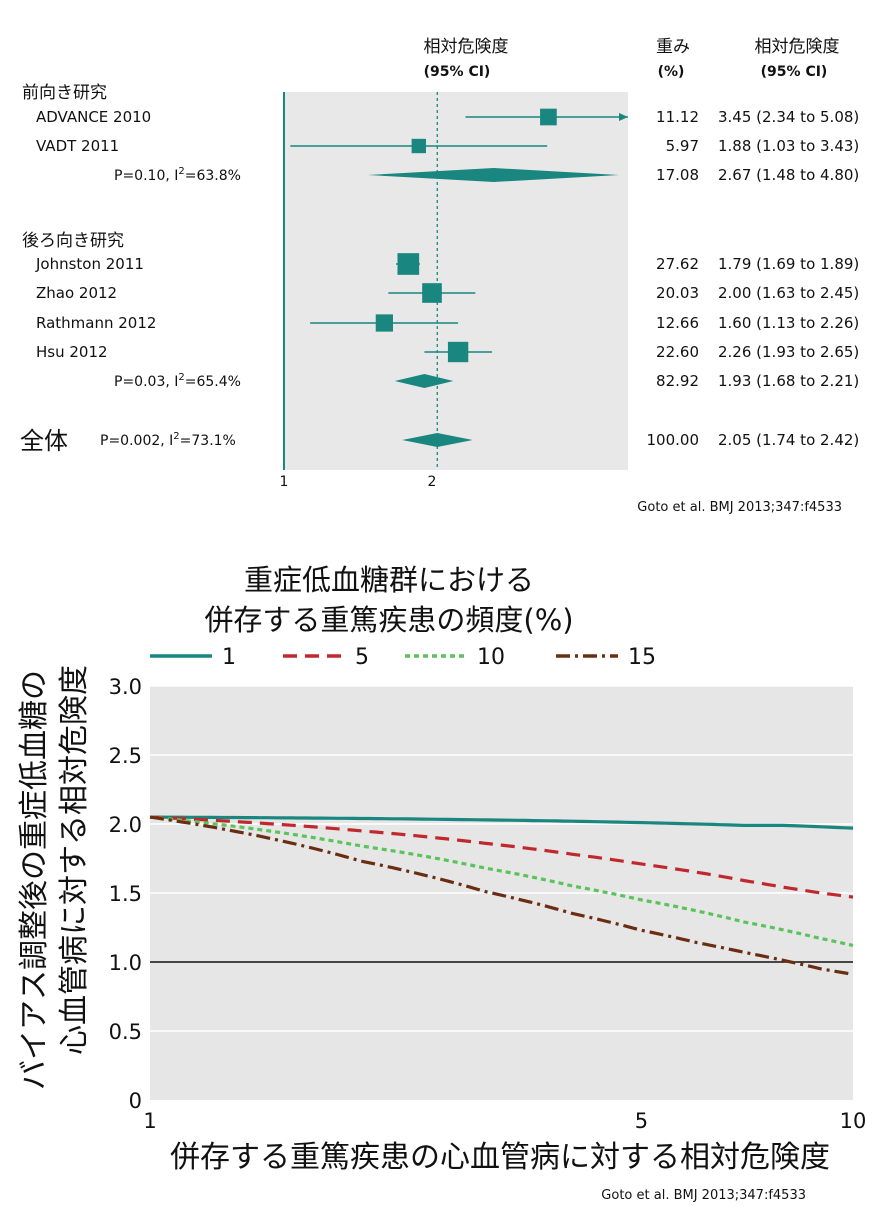 The width and height of the screenshot is (886, 1206). What do you see at coordinates (388, 620) in the screenshot?
I see `line-title-line2: 併存する重篤疾患の頻度(%)` at bounding box center [388, 620].